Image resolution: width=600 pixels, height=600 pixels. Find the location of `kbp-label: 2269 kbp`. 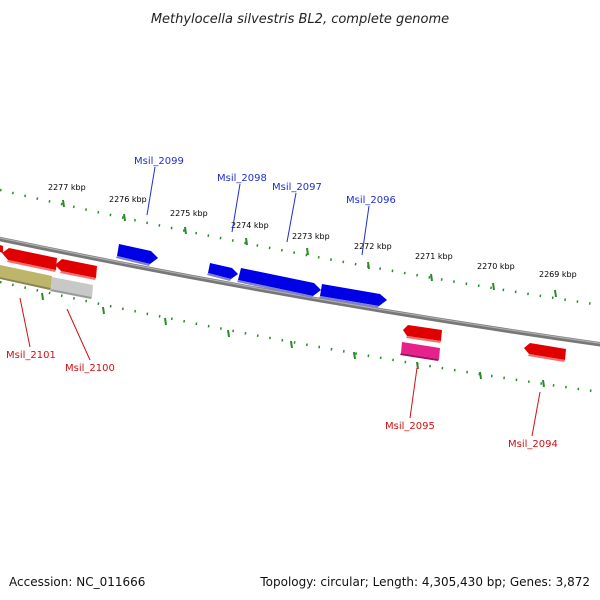

kbp-label: 2269 kbp is located at coordinates (558, 274).